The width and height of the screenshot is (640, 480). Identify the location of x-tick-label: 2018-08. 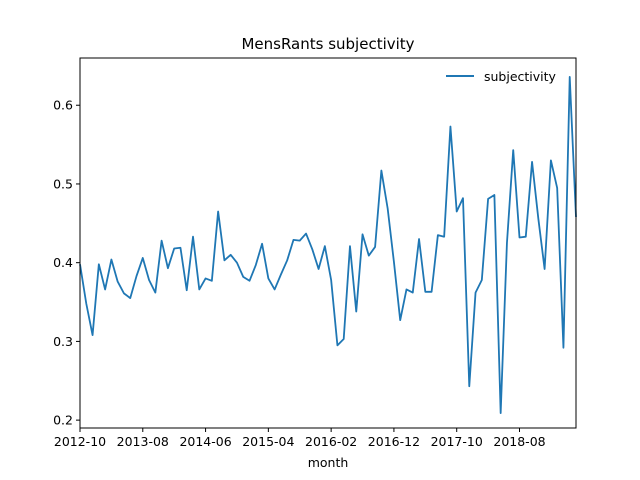
(519, 441).